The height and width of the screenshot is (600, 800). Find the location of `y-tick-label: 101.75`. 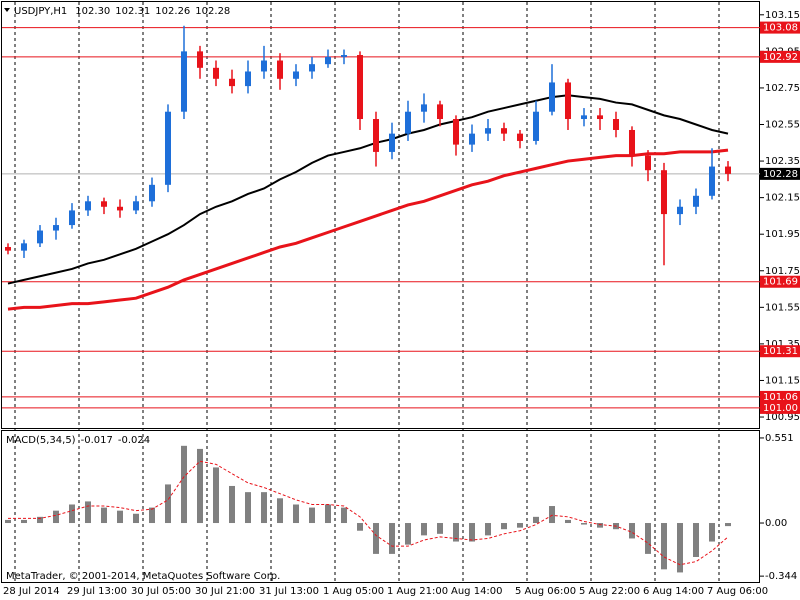

y-tick-label: 101.75 is located at coordinates (782, 271).